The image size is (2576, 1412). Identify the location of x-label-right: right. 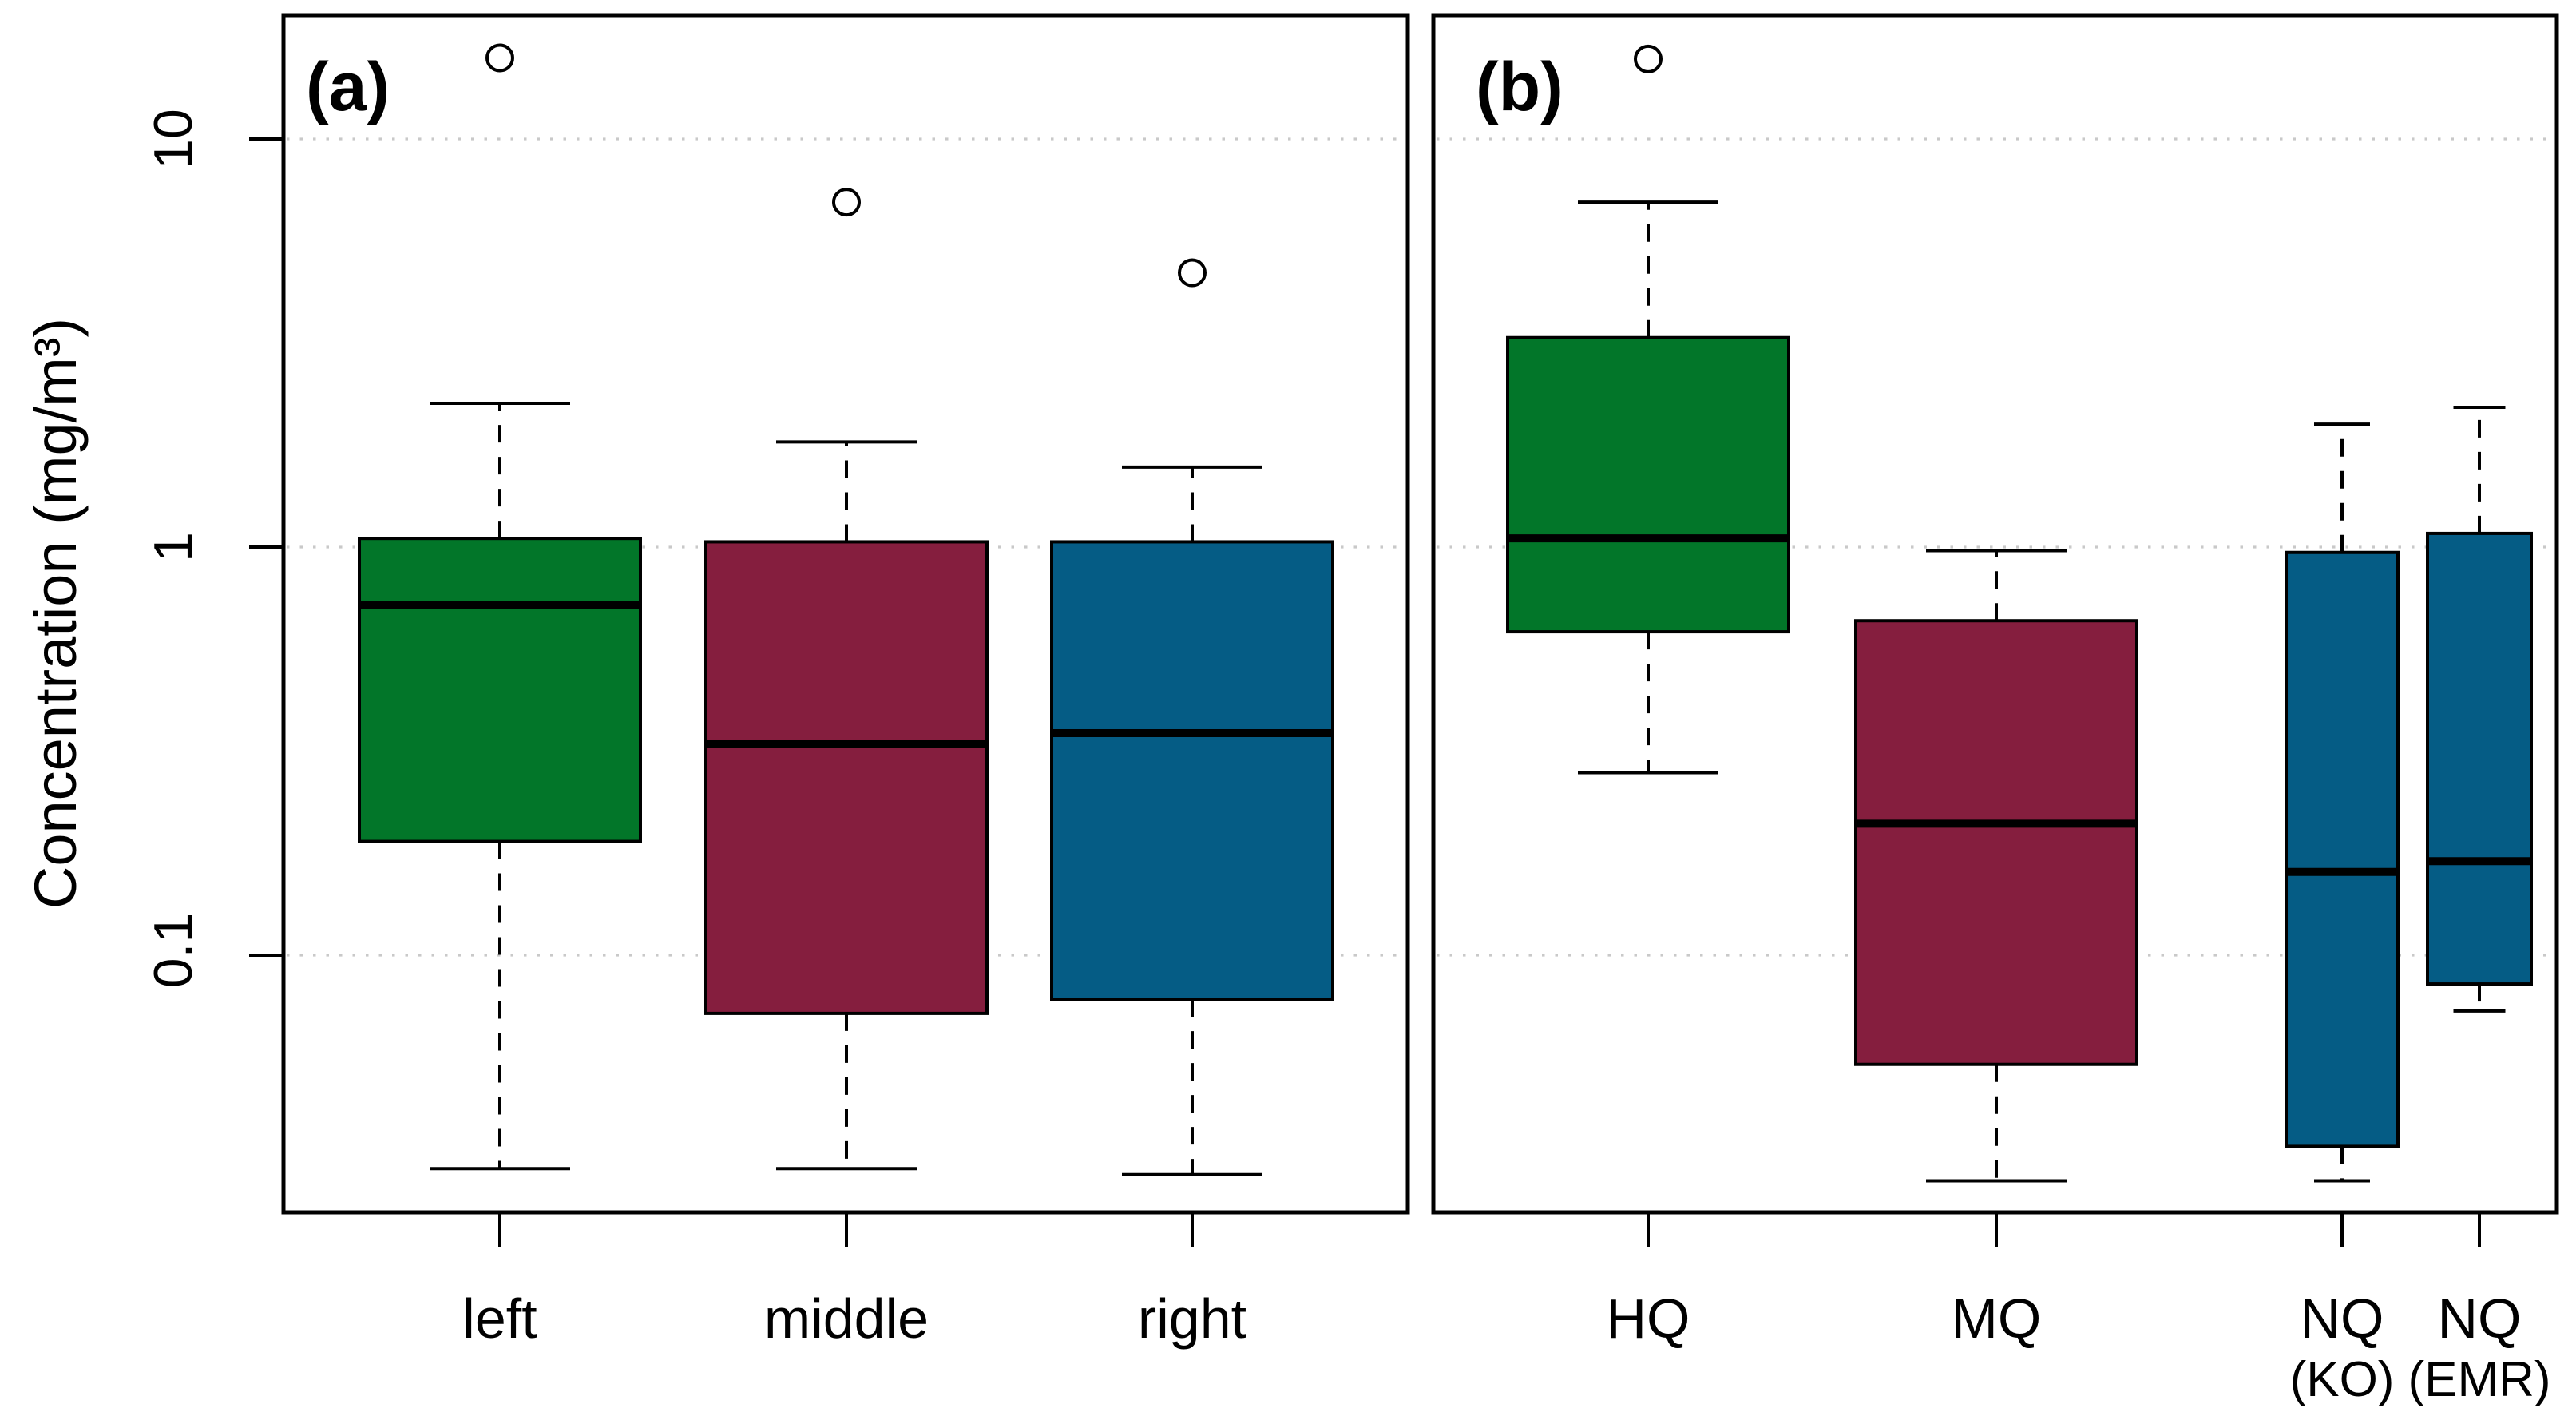
(1192, 1318).